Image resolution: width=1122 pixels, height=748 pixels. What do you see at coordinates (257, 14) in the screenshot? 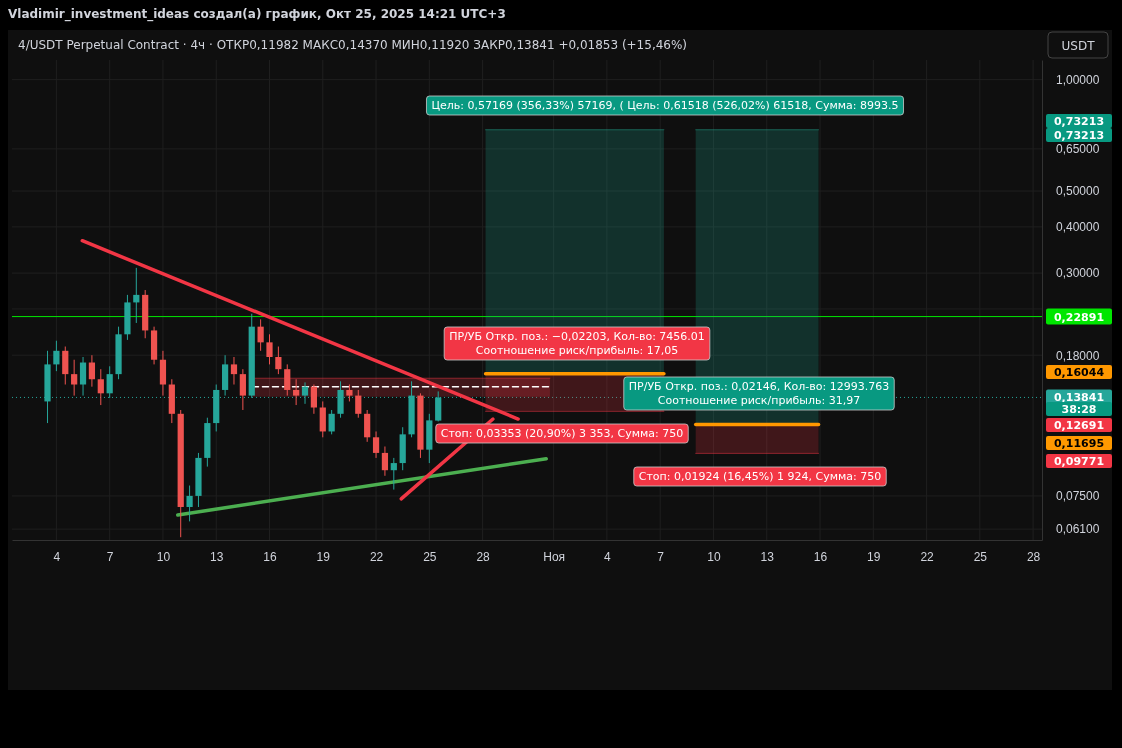
I see `chart-subtitle: Vladimir_investment_ideas создал(а) график, Окт 25, 2025 14:21 UTC+3` at bounding box center [257, 14].